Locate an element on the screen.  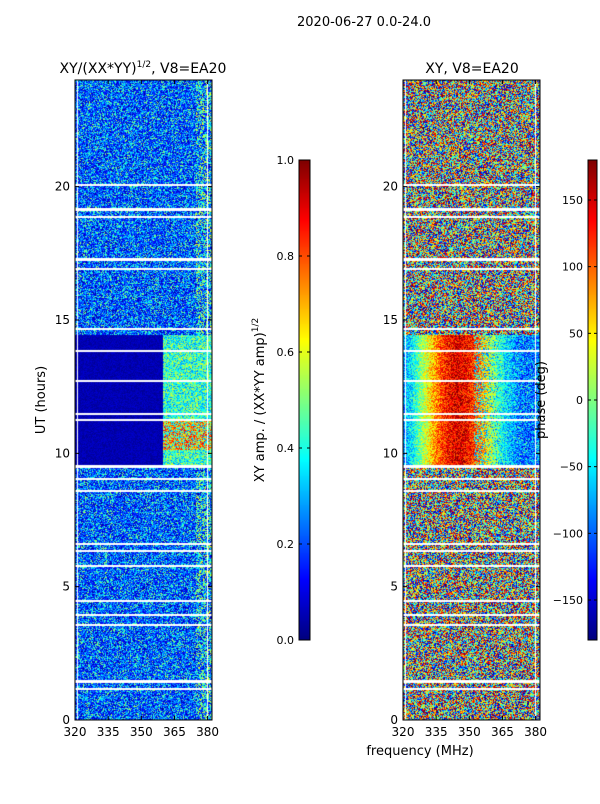
right-colorbar-ticks: 150 100 50 0 −50 −100 −150 is located at coordinates (575, 400).